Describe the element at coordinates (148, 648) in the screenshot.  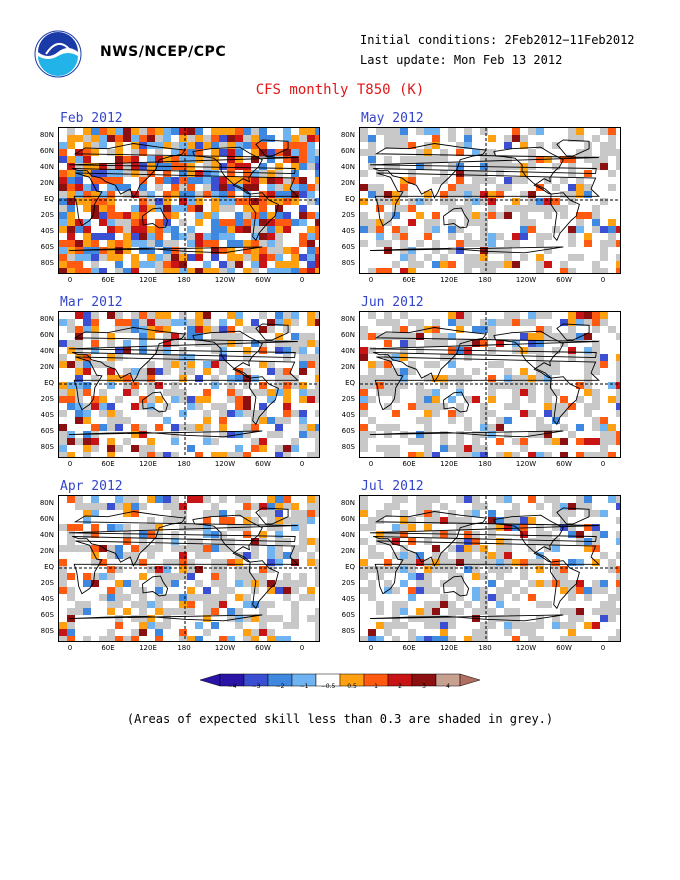
I see `lon-tick-label: 120E` at that location.